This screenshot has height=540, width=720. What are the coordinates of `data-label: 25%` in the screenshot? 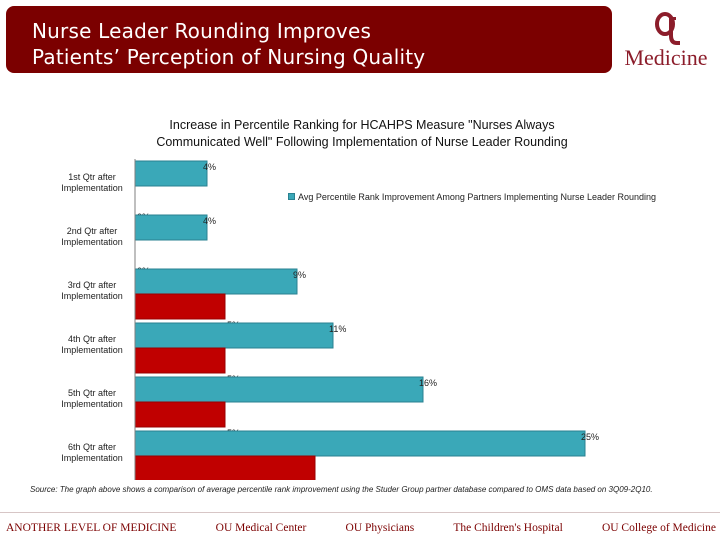 It's located at (590, 437).